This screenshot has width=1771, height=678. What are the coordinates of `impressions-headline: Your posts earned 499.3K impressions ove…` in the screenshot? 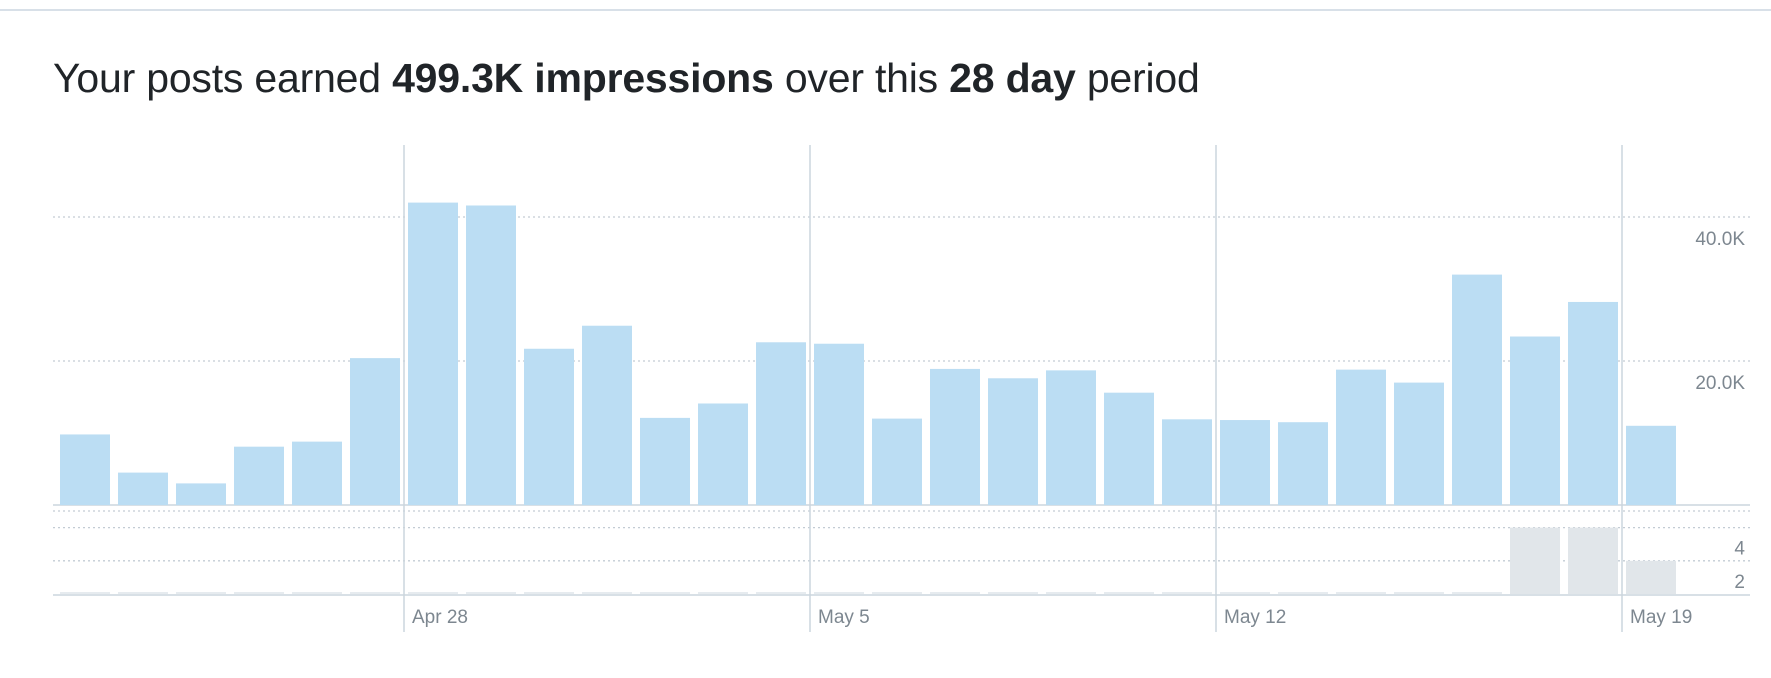 It's located at (626, 78).